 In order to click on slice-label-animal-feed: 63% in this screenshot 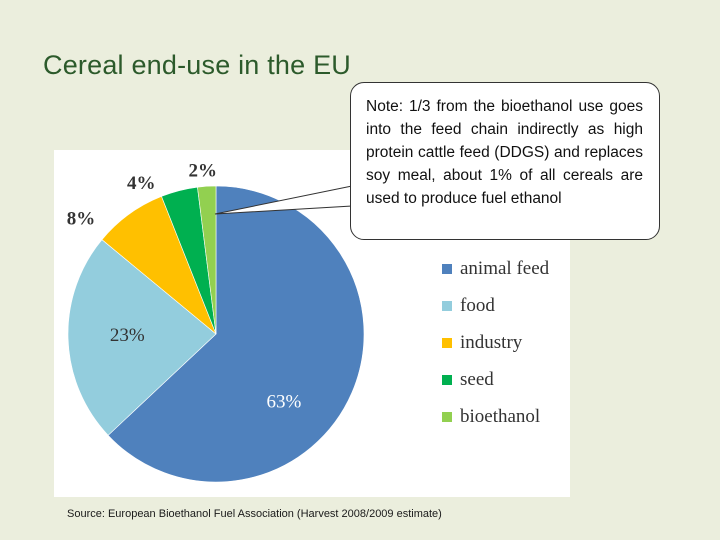, I will do `click(283, 402)`.